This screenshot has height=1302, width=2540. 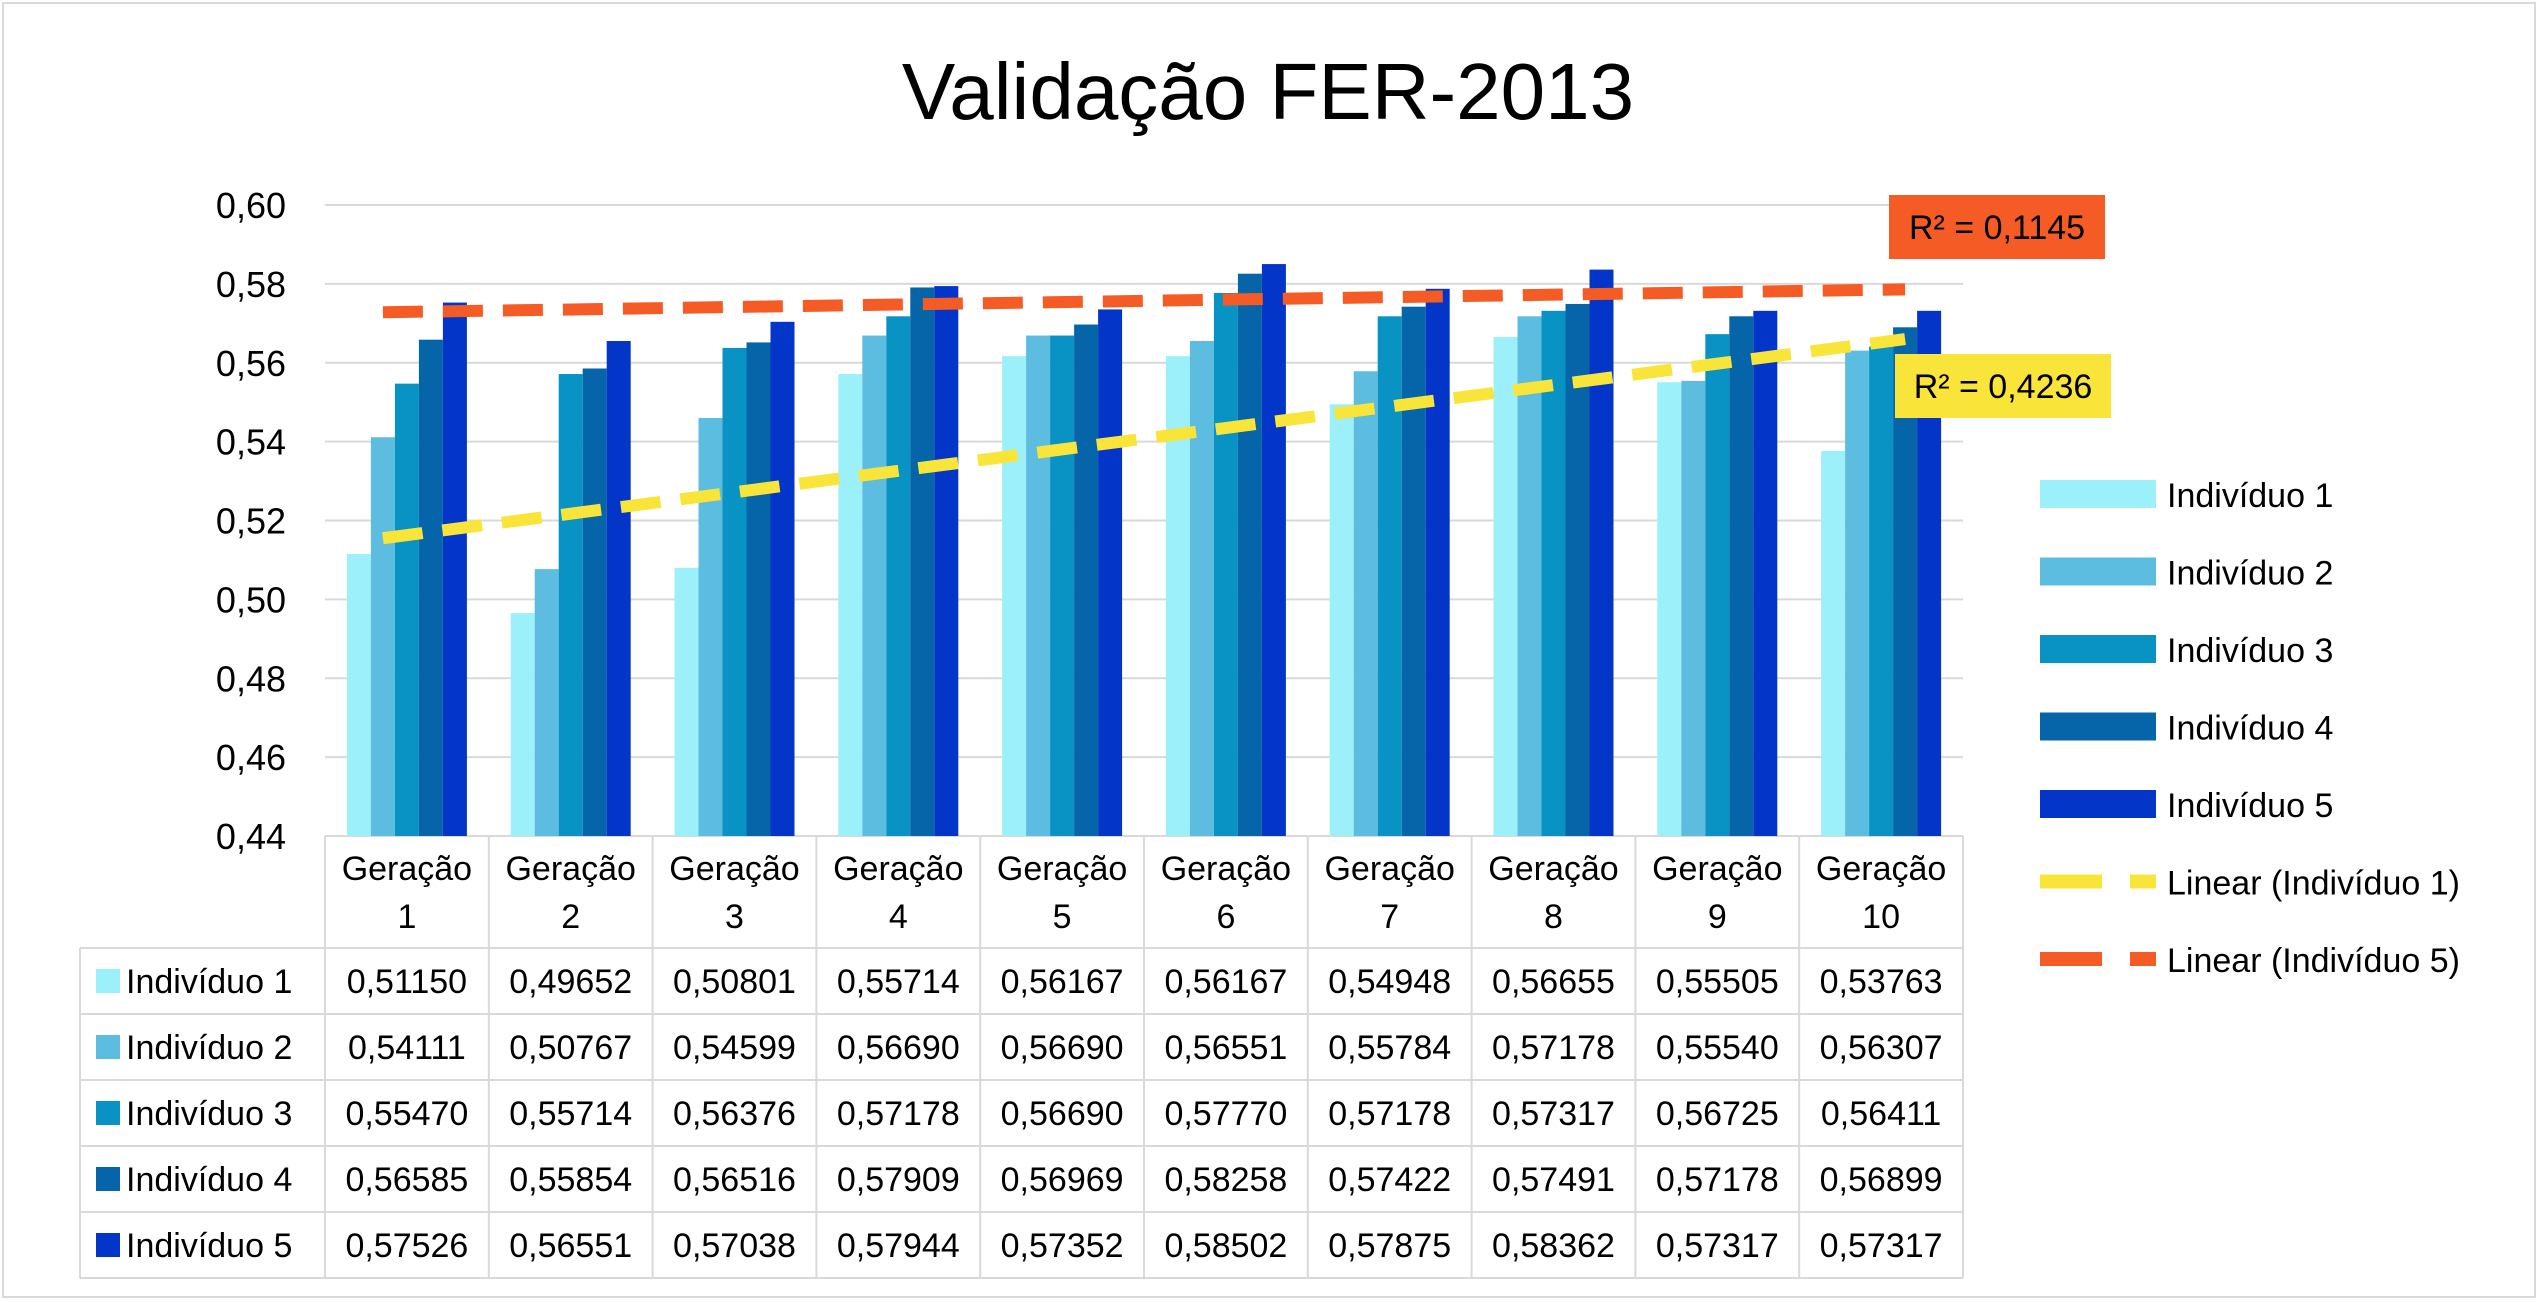 I want to click on table-cell: 0,55714, so click(x=570, y=1114).